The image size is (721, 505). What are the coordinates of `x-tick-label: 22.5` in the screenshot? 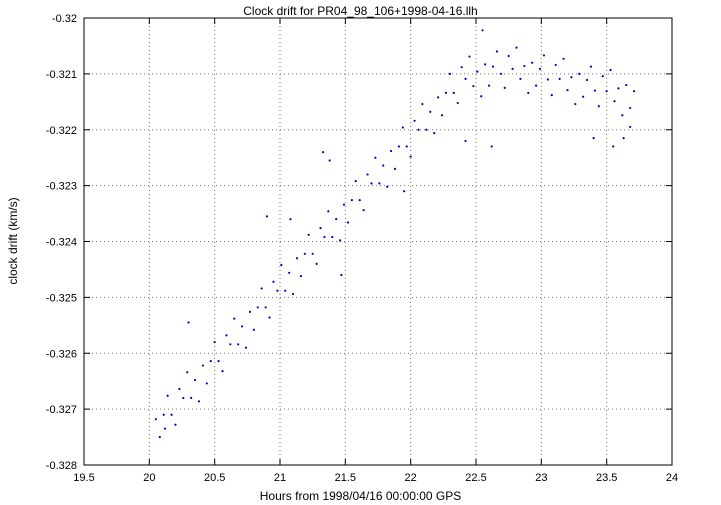 It's located at (475, 478).